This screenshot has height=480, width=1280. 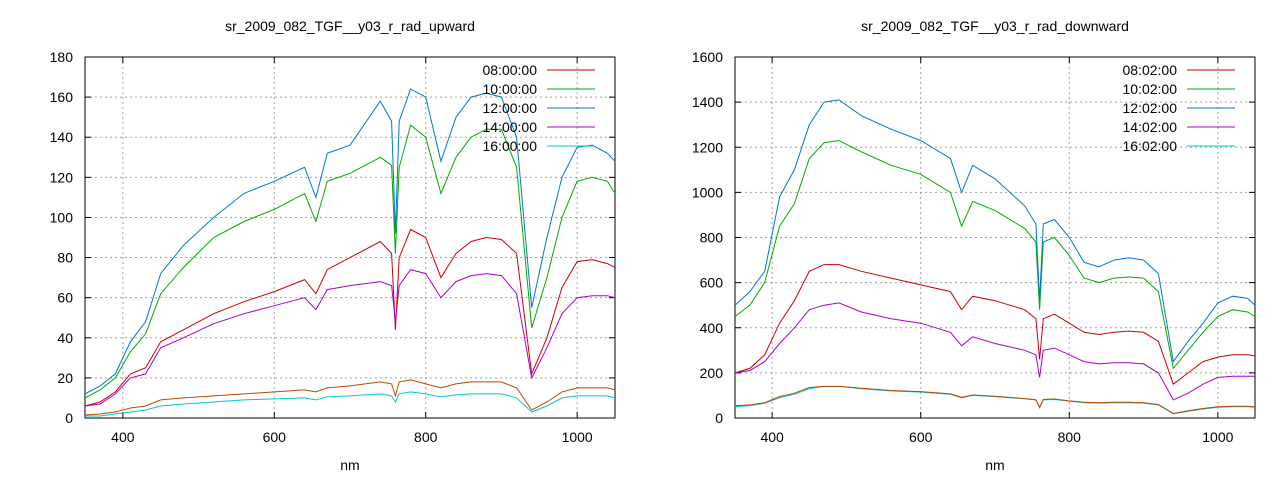 What do you see at coordinates (707, 102) in the screenshot?
I see `y-tick-label: 1400` at bounding box center [707, 102].